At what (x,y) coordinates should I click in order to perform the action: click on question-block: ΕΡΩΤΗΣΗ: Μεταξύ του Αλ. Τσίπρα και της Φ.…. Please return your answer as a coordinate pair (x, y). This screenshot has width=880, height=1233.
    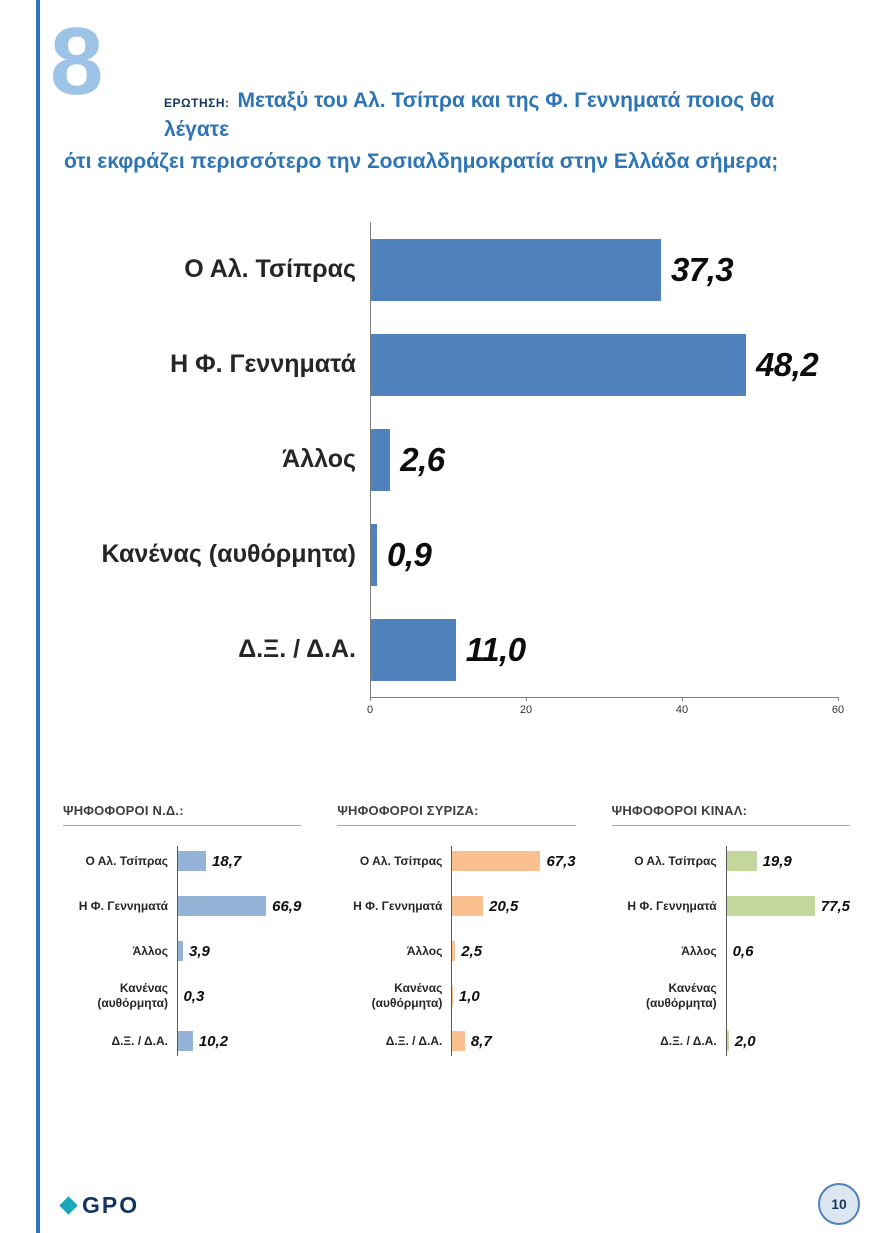
    Looking at the image, I should click on (452, 99).